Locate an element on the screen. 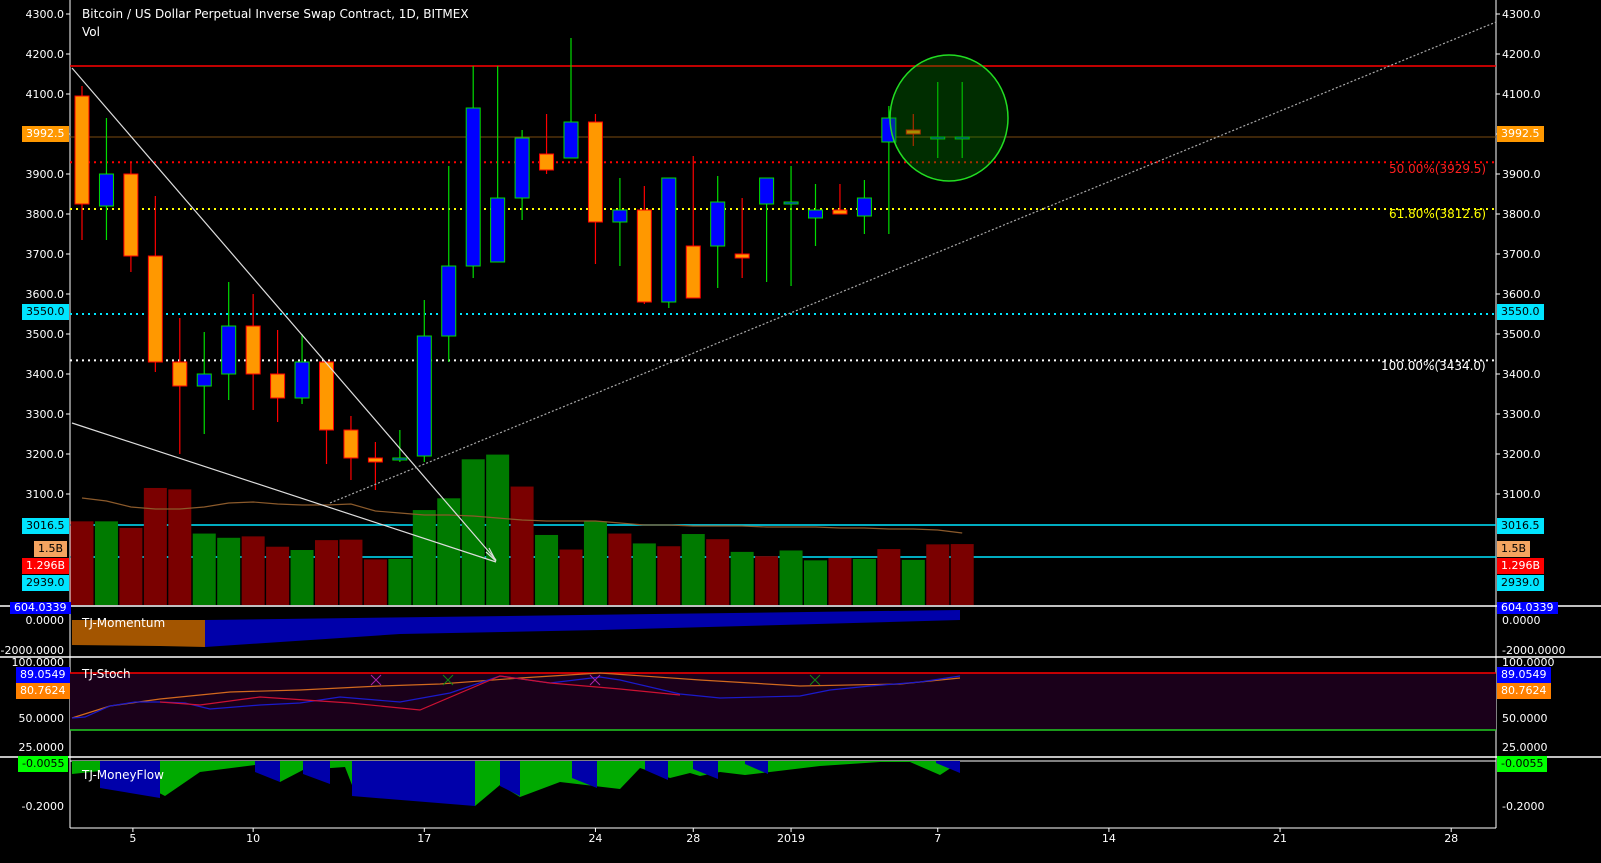 The height and width of the screenshot is (863, 1601). stoch-d-right: 80.7624 is located at coordinates (1524, 691).